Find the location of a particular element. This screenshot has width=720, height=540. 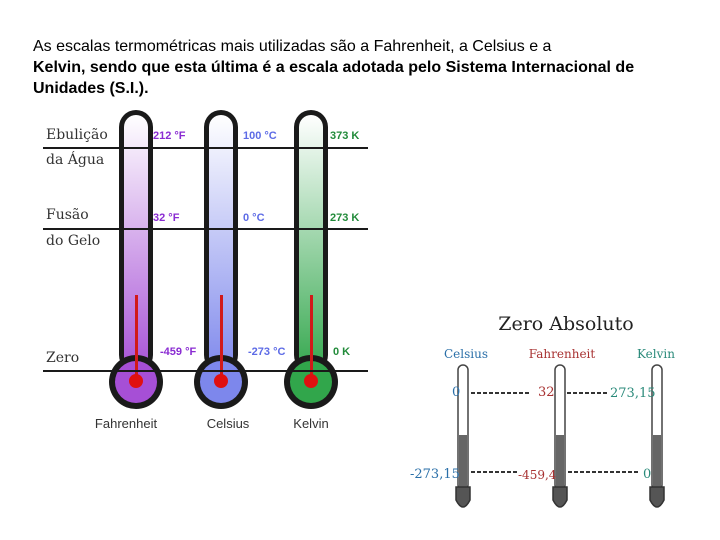

label-boiling-2: da Água is located at coordinates (75, 159).